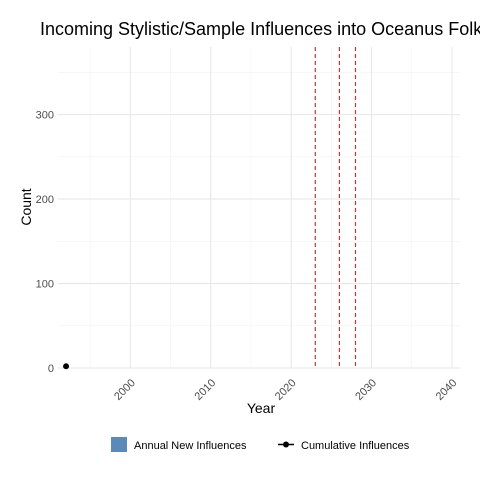 The width and height of the screenshot is (480, 480). Describe the element at coordinates (51, 369) in the screenshot. I see `y-tick-label: 0` at that location.